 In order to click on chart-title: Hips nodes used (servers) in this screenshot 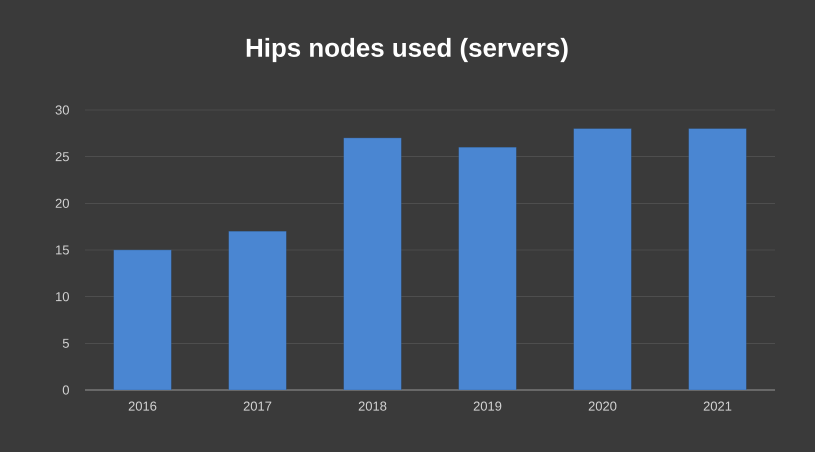, I will do `click(407, 50)`.